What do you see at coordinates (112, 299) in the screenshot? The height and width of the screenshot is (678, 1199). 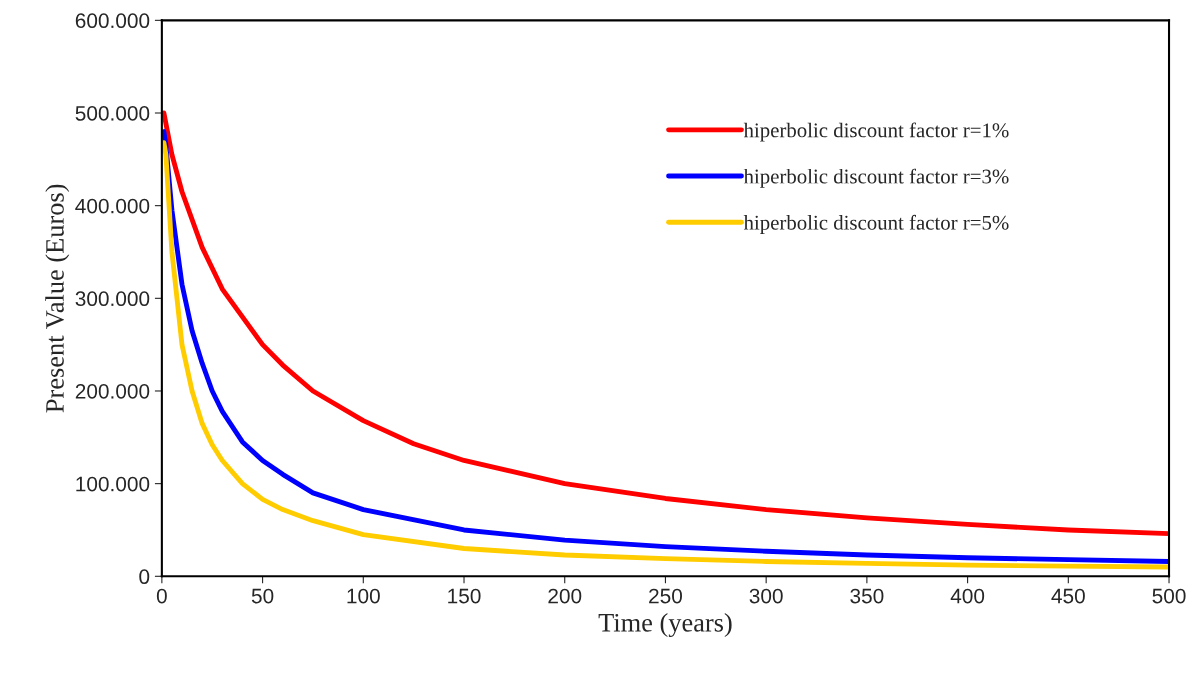 I see `y-tick-label: 300.000` at bounding box center [112, 299].